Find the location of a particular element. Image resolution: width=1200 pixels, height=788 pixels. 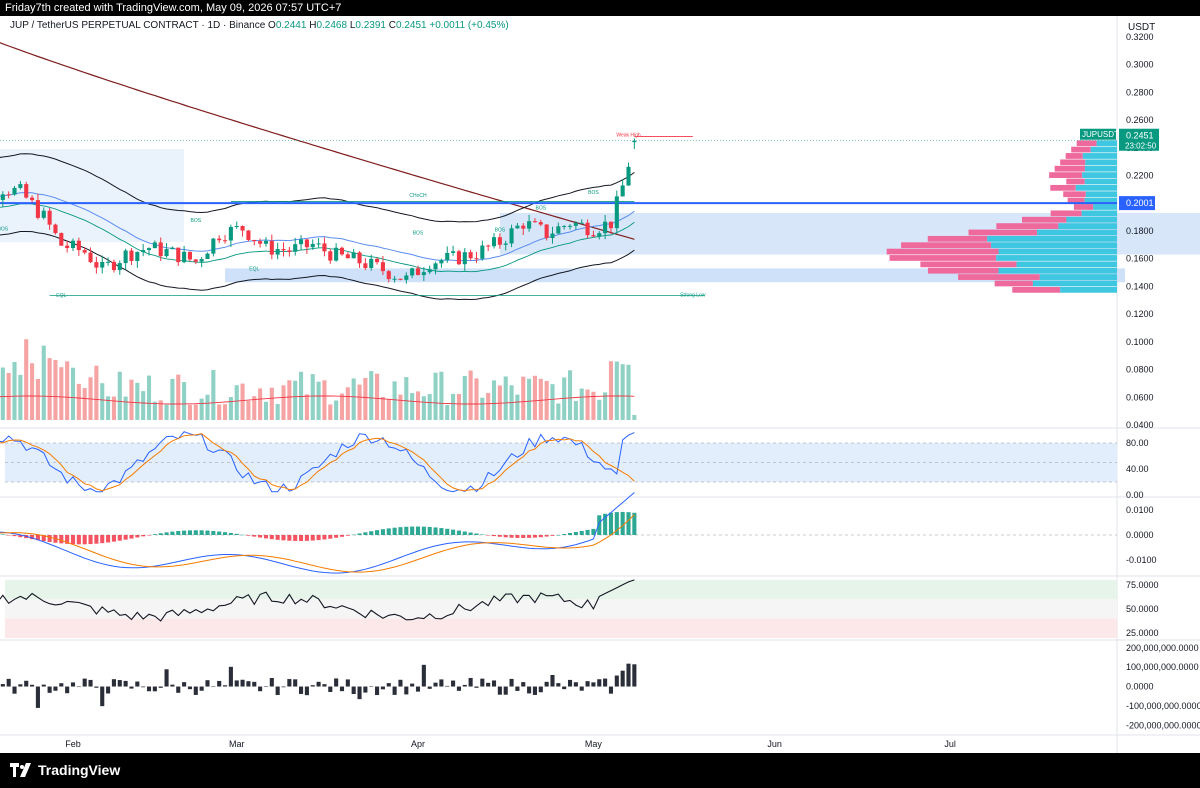

flow-axis-tick-3: -100,000,000.0000 is located at coordinates (1163, 706).